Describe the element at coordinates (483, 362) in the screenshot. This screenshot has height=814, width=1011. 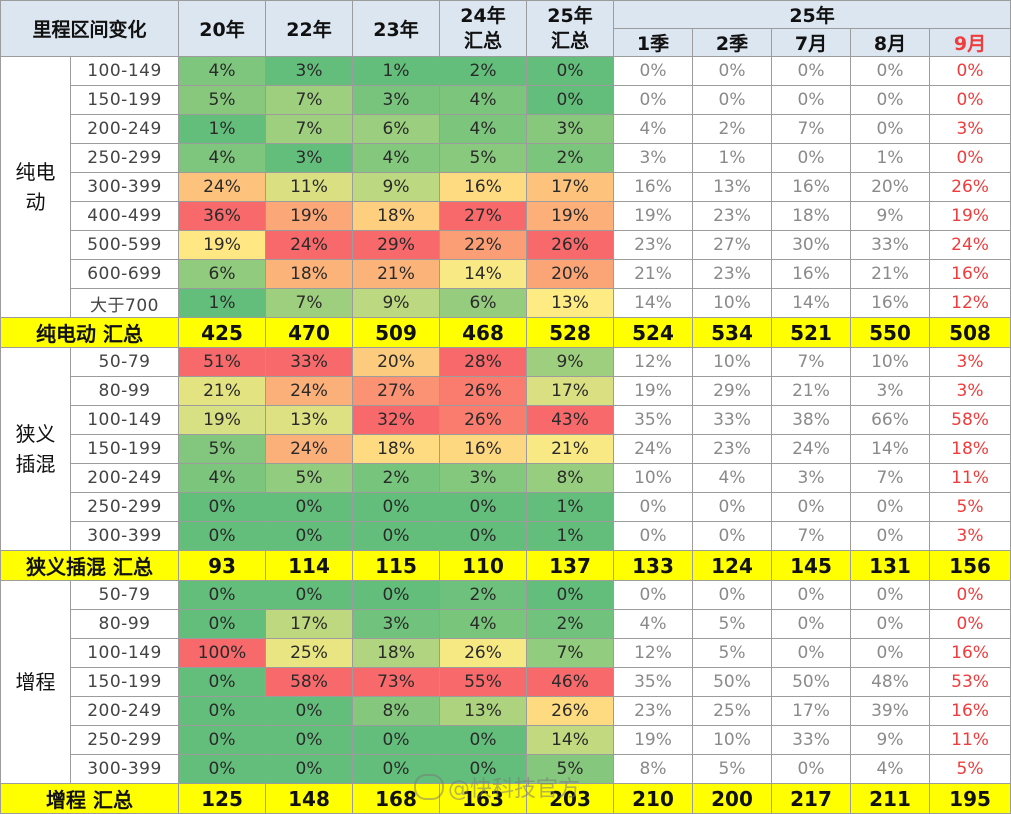
I see `data-cell: 28%` at that location.